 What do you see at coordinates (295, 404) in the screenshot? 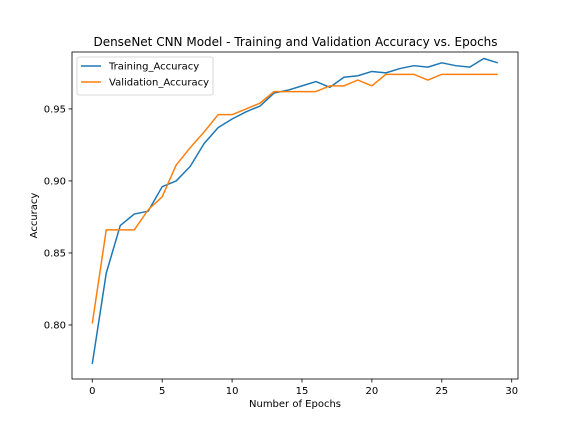
I see `x-axis-label: Number of Epochs` at bounding box center [295, 404].